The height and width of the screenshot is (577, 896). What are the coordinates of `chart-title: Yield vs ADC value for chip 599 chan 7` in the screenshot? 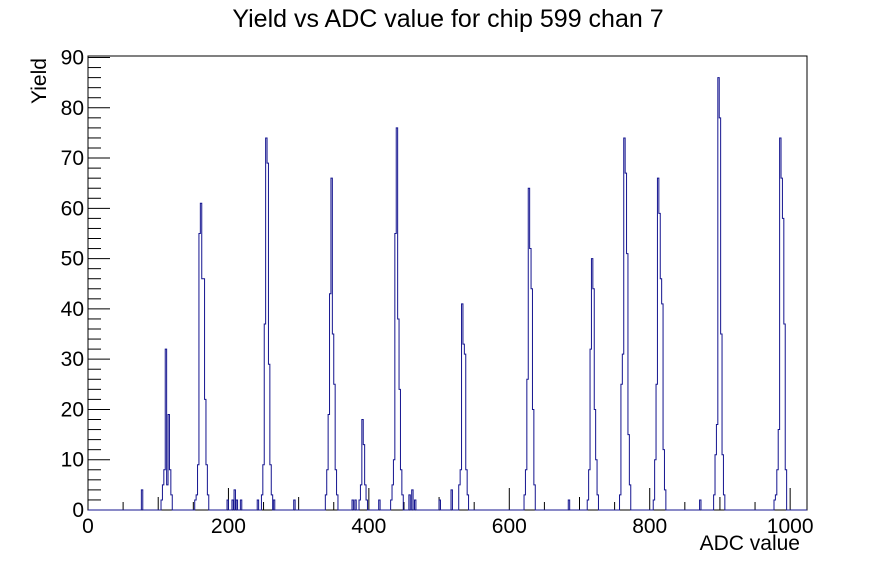 It's located at (447, 19).